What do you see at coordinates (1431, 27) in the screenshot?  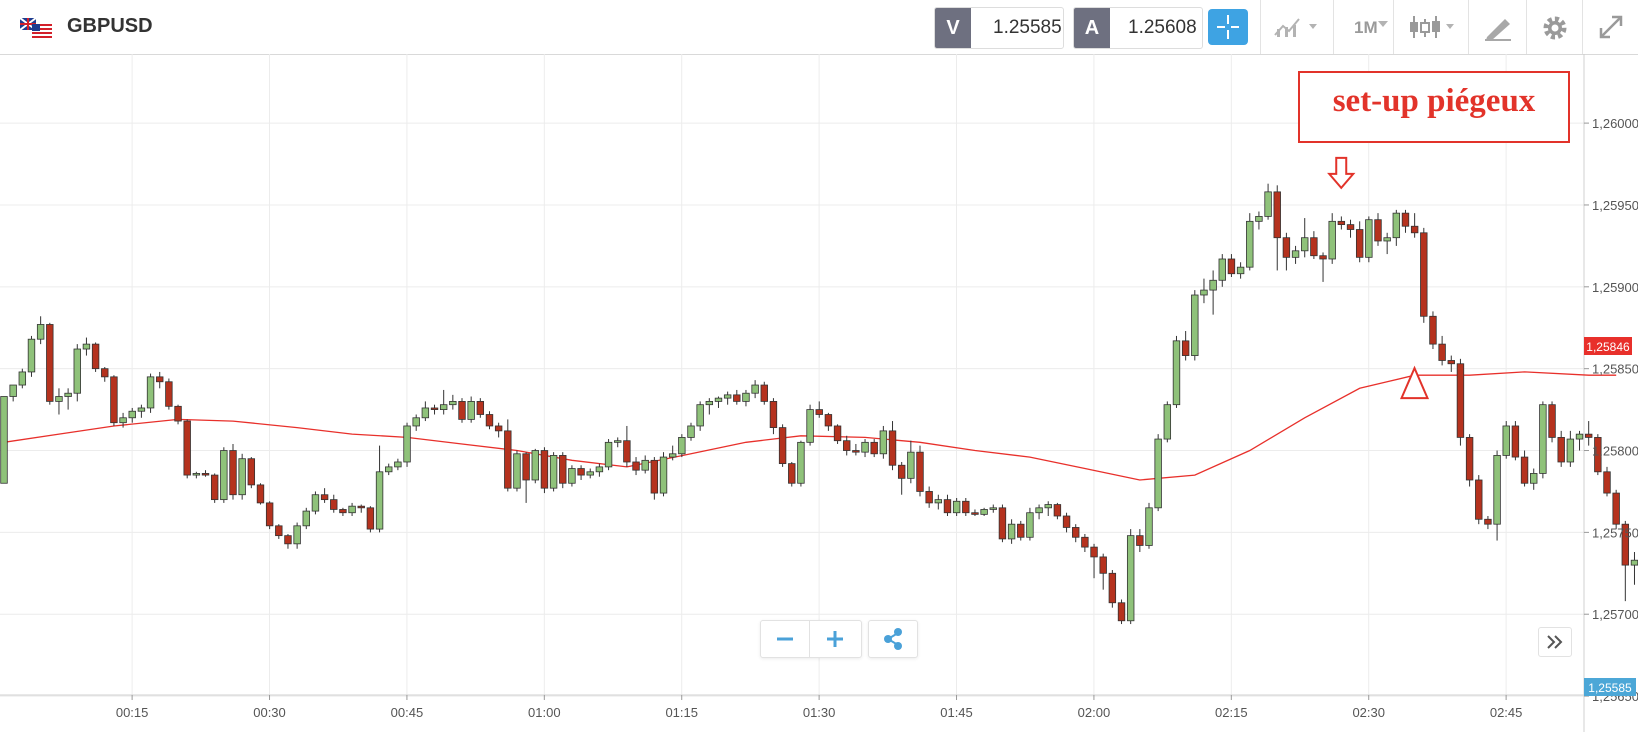 I see `chart-type-button` at bounding box center [1431, 27].